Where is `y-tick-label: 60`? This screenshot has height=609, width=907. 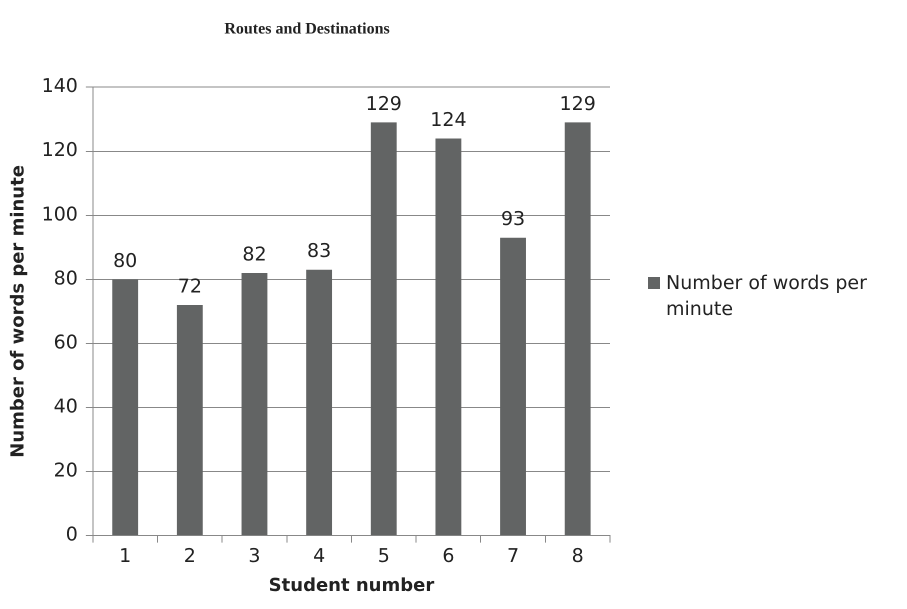
y-tick-label: 60 is located at coordinates (66, 342).